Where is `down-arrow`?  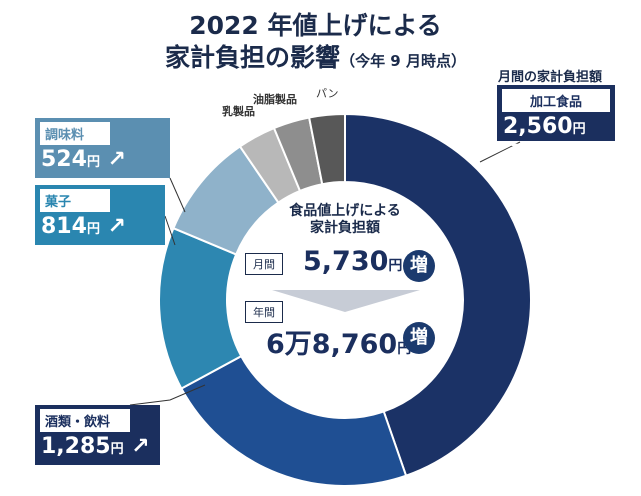 down-arrow is located at coordinates (346, 301).